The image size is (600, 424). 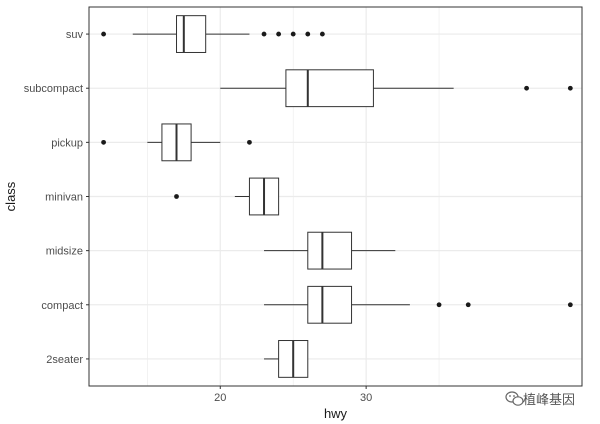 What do you see at coordinates (75, 35) in the screenshot?
I see `y-tick-label: suv` at bounding box center [75, 35].